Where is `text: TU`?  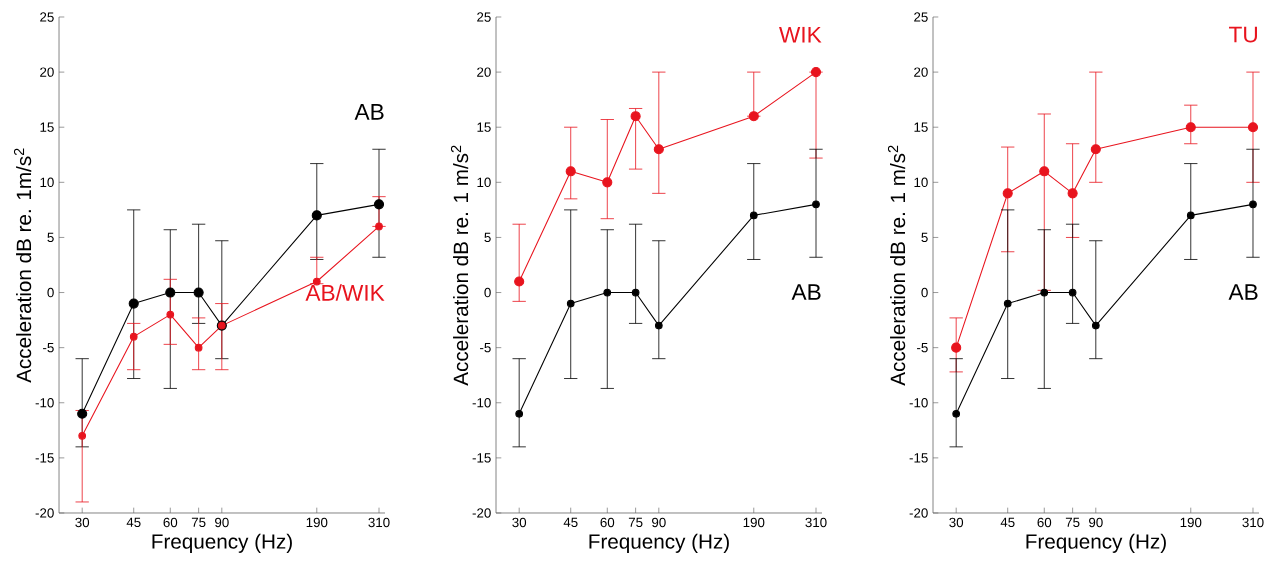 text: TU is located at coordinates (1243, 34).